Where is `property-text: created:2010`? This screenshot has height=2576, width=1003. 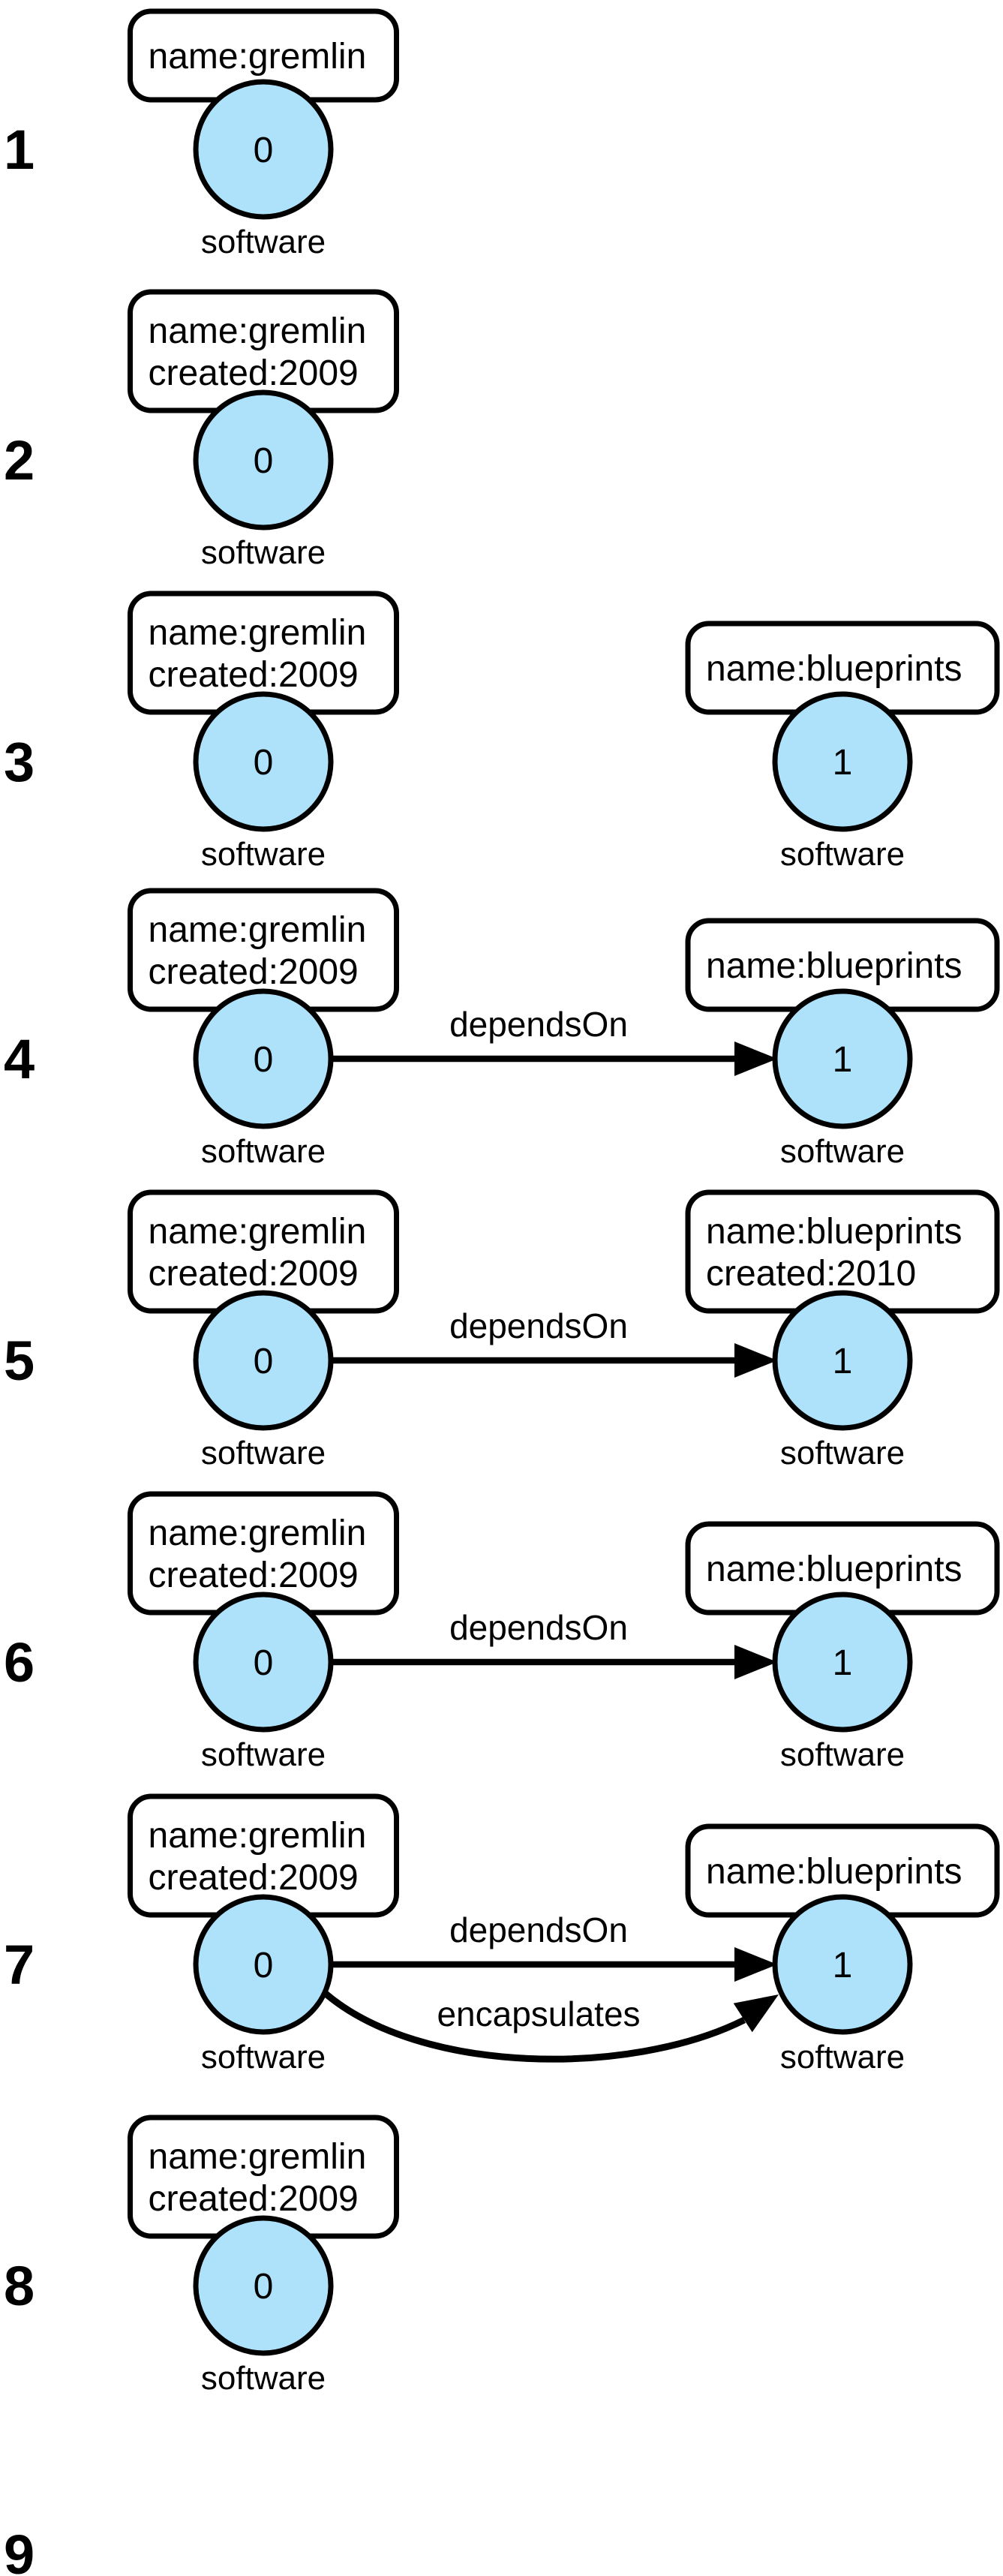
property-text: created:2010 is located at coordinates (811, 1274).